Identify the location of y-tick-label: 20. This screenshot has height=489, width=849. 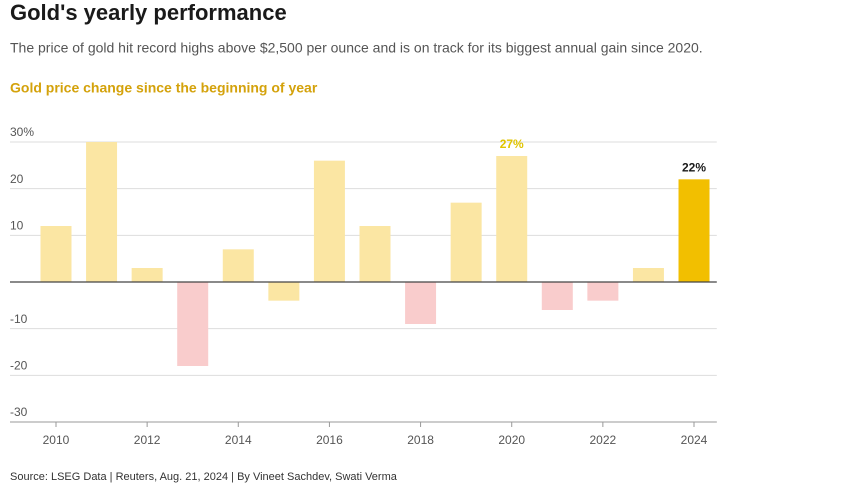
(17, 179).